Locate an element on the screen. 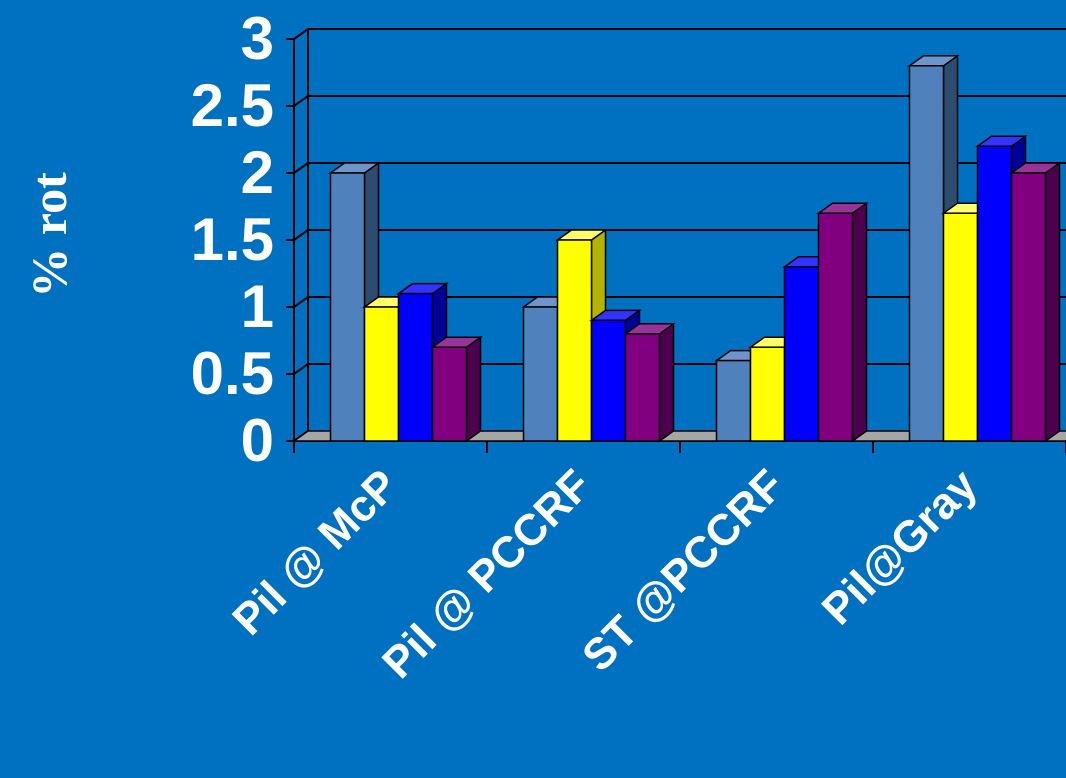  y-tick-label: 3 is located at coordinates (257, 38).